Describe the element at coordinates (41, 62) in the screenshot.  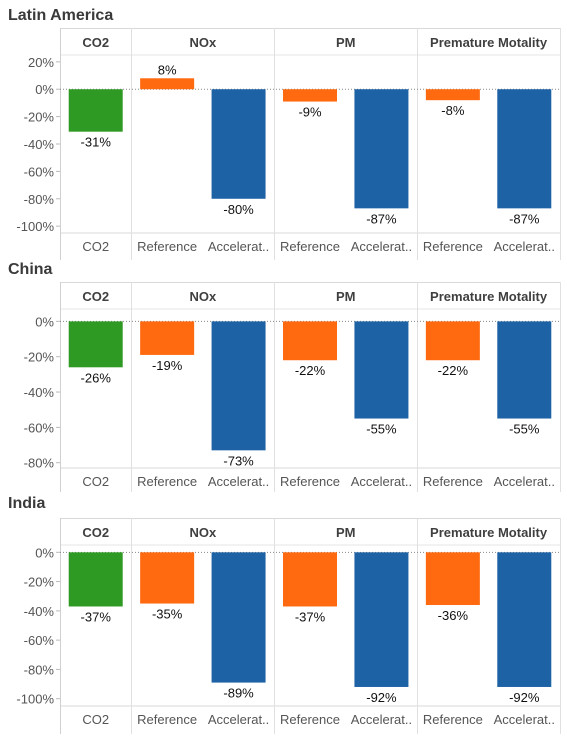
I see `y-tick-label: 20%` at that location.